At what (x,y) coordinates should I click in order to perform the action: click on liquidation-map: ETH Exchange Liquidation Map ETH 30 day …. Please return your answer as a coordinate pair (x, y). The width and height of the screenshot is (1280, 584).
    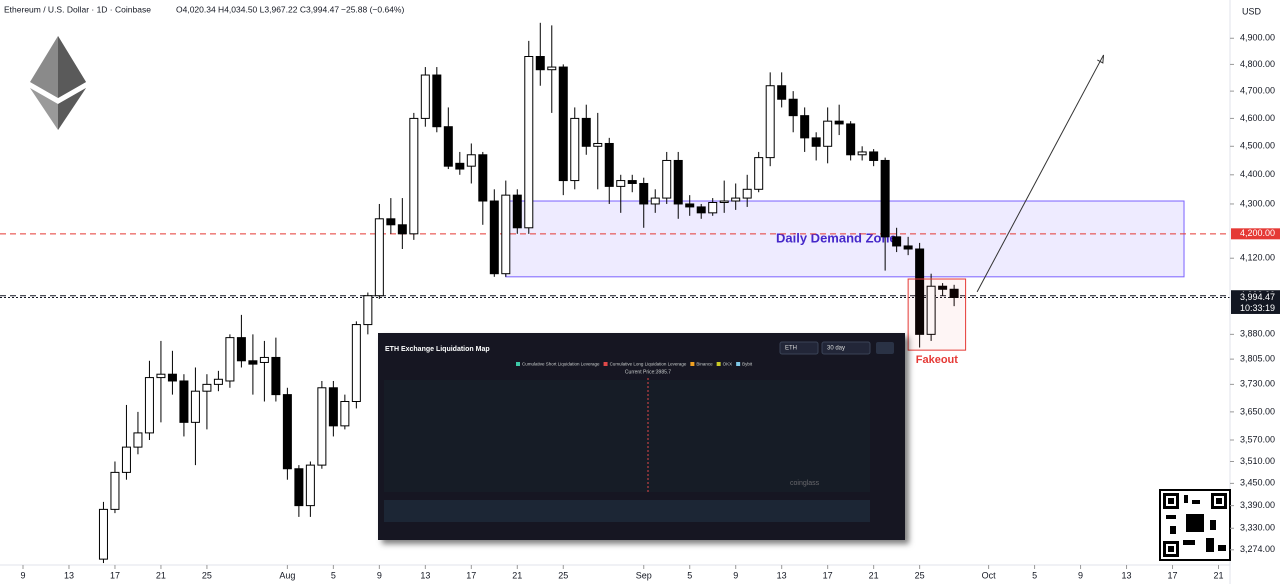
    Looking at the image, I should click on (641, 436).